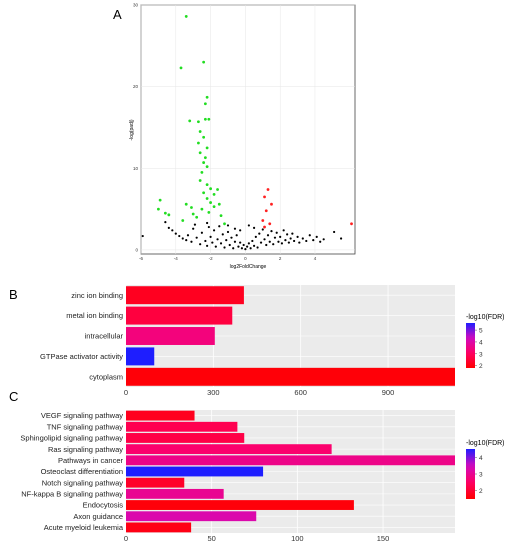  I want to click on x-tick-label: 0, so click(126, 538).